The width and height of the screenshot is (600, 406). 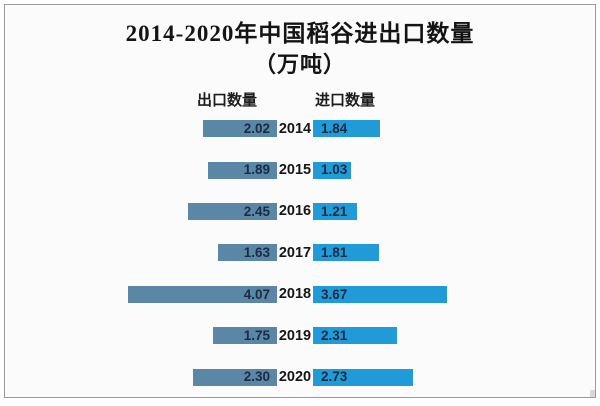 I want to click on chart-row: 4.07 2018 3.67, so click(x=300, y=294).